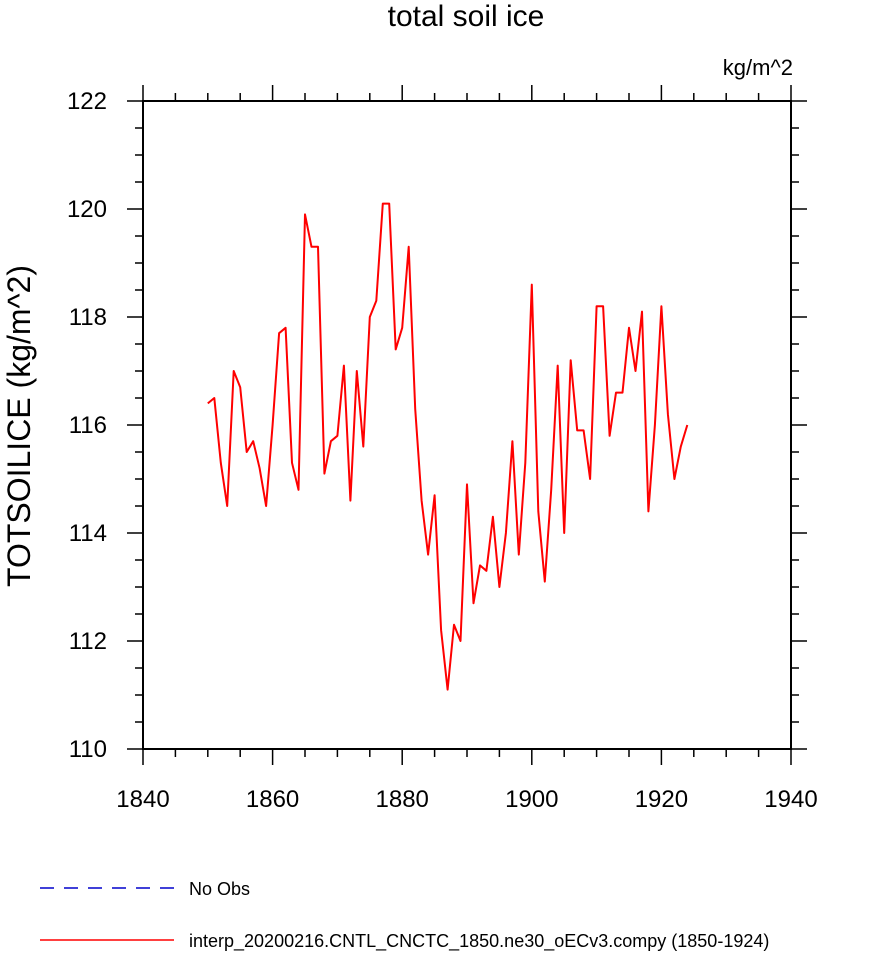  I want to click on y-tick-label: 122, so click(87, 101).